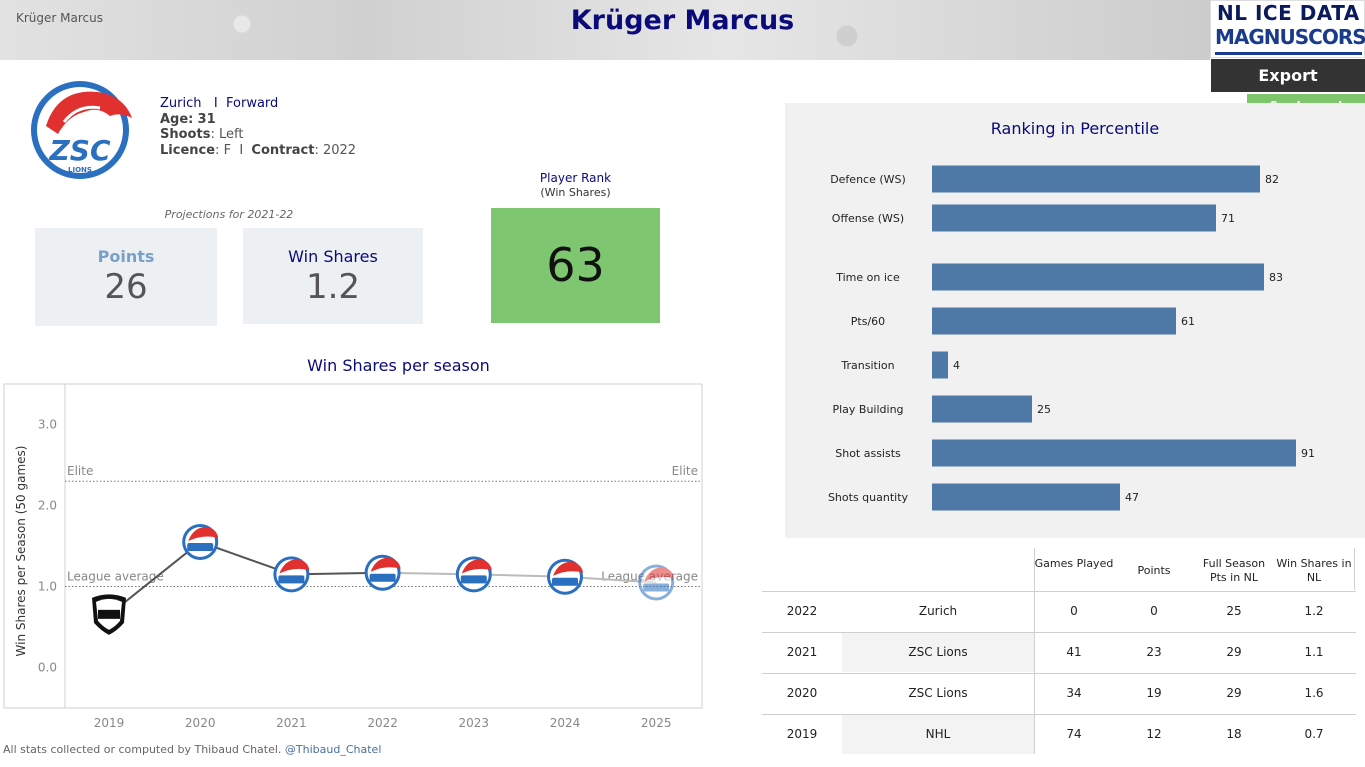 Image resolution: width=1365 pixels, height=767 pixels. Describe the element at coordinates (565, 723) in the screenshot. I see `ws-x-tick: 2024` at that location.